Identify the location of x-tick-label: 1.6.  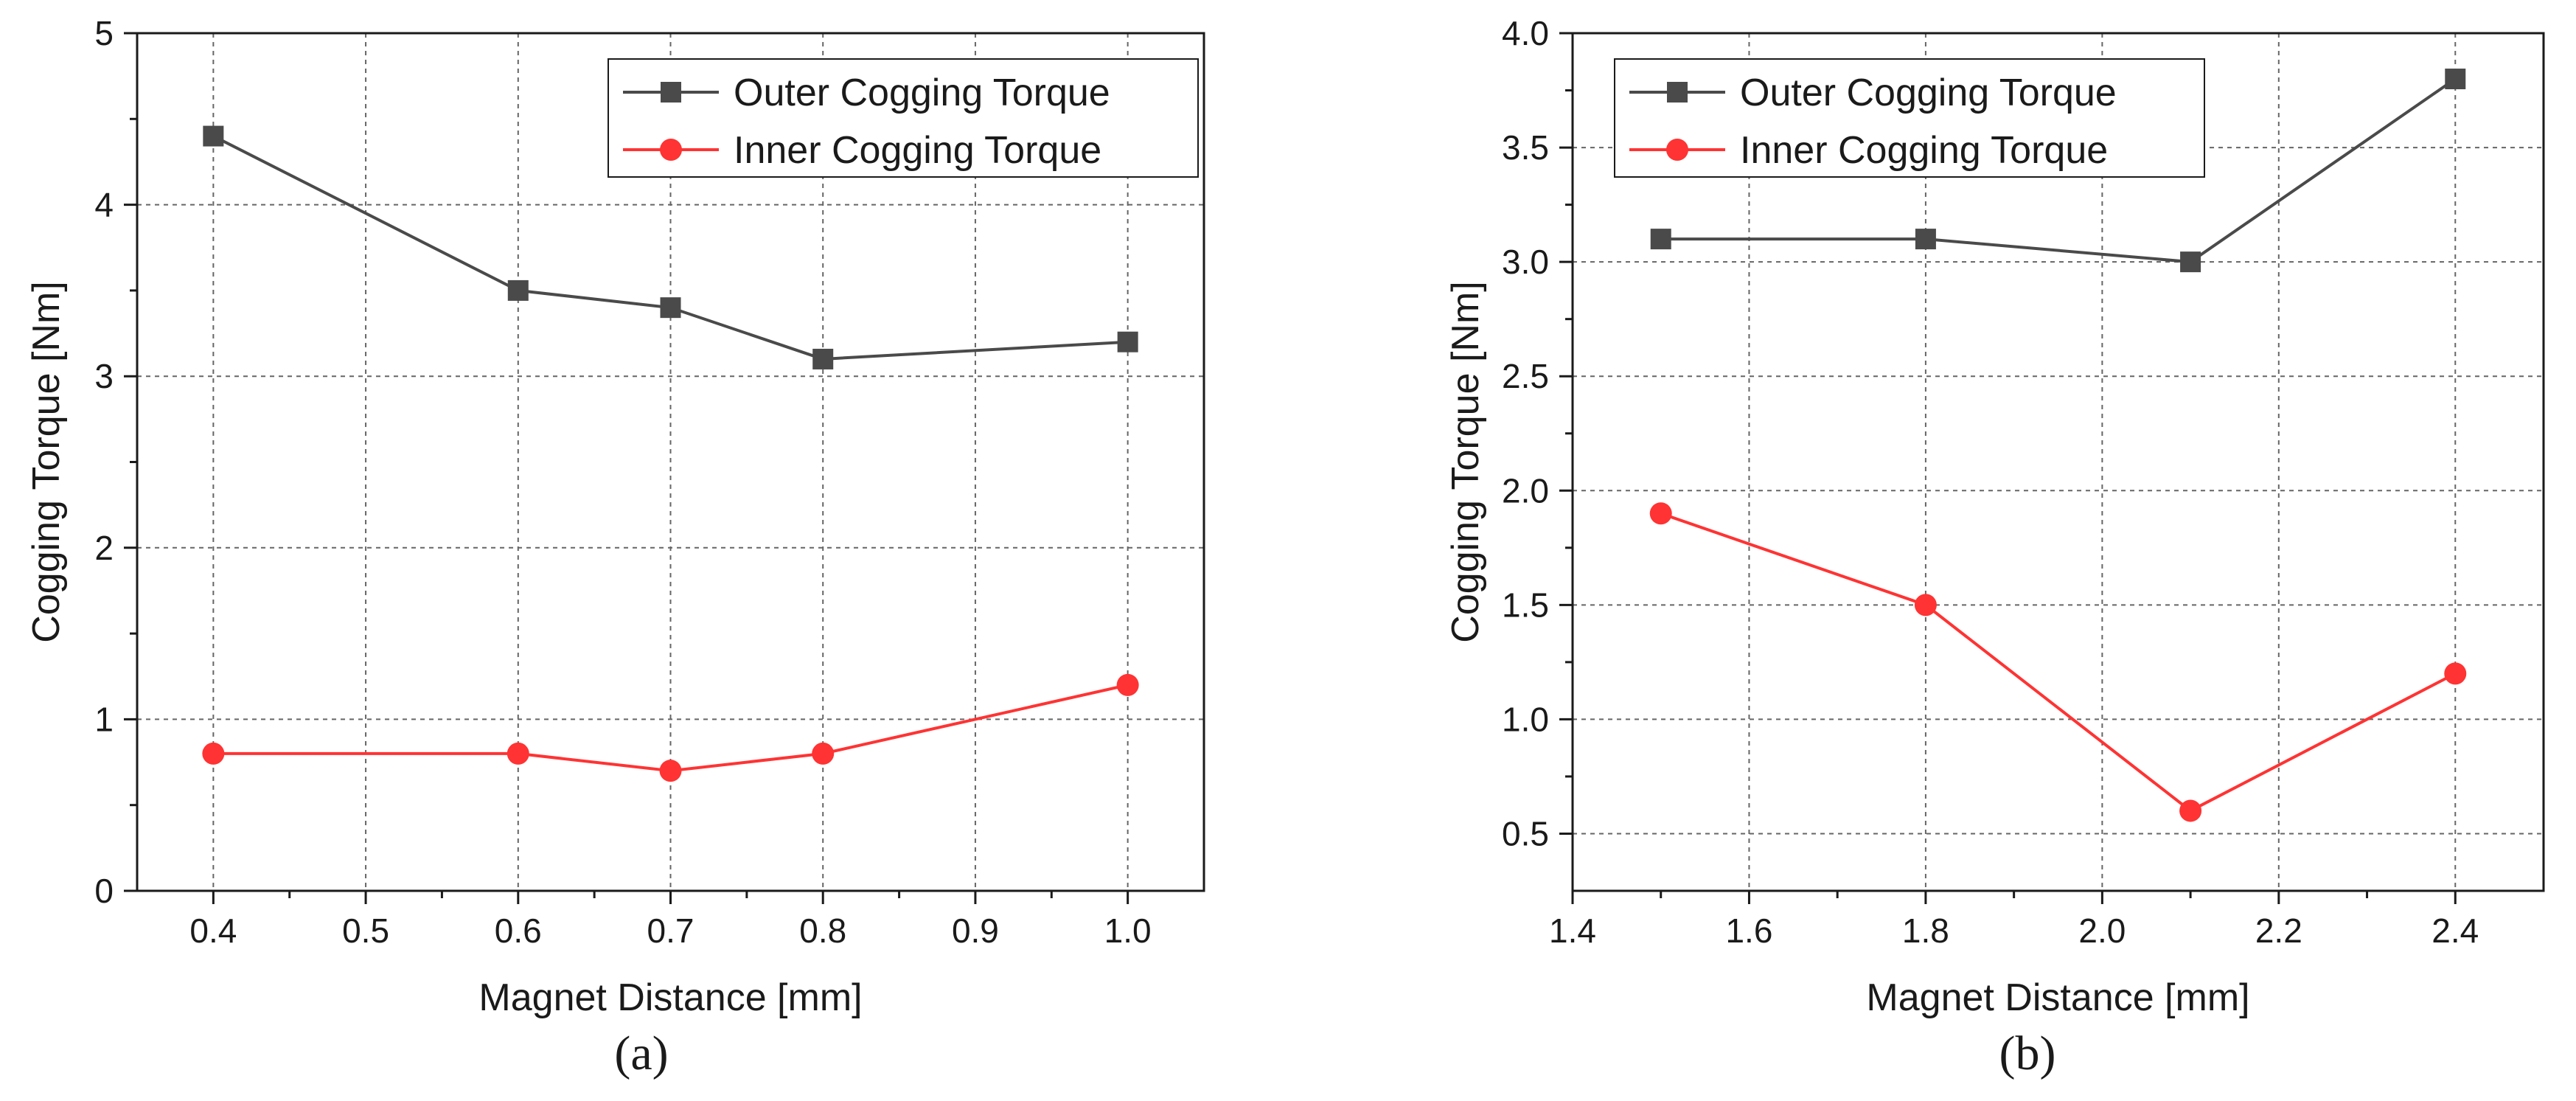
(1749, 930).